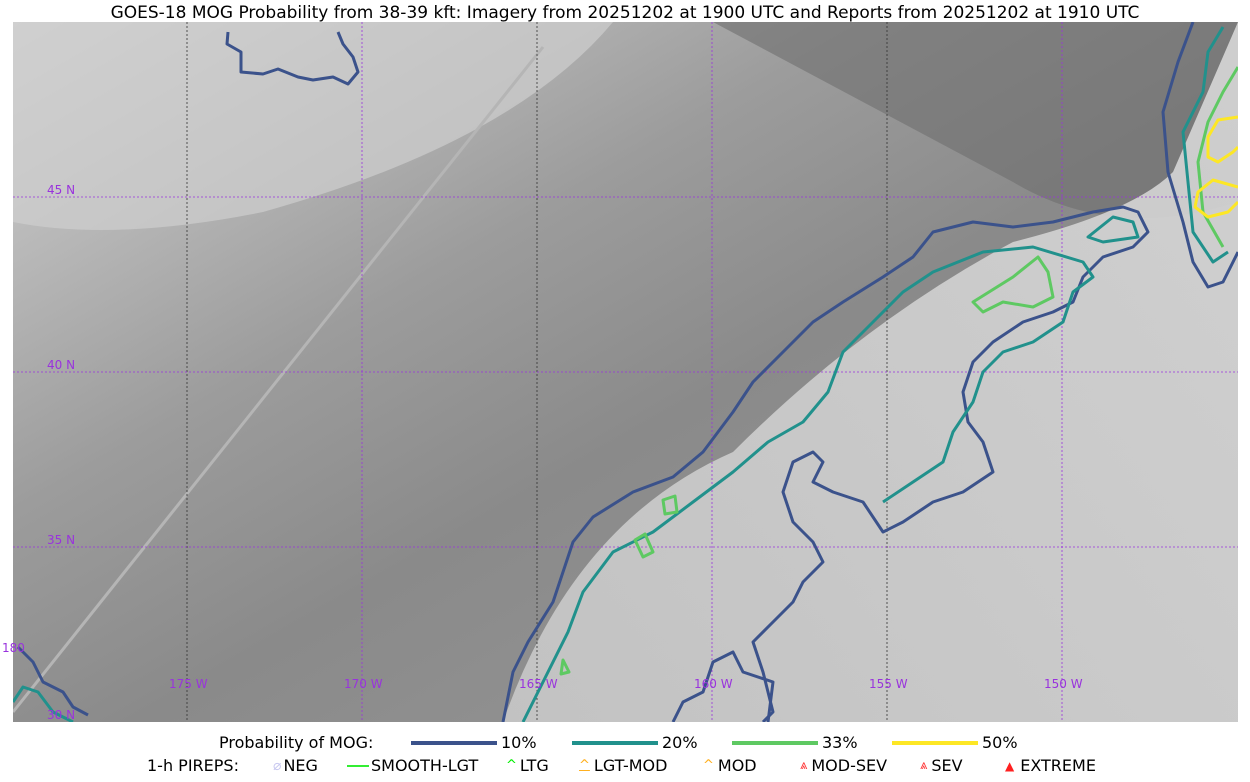 The image size is (1250, 782). I want to click on neg-icon: ⌀, so click(277, 765).